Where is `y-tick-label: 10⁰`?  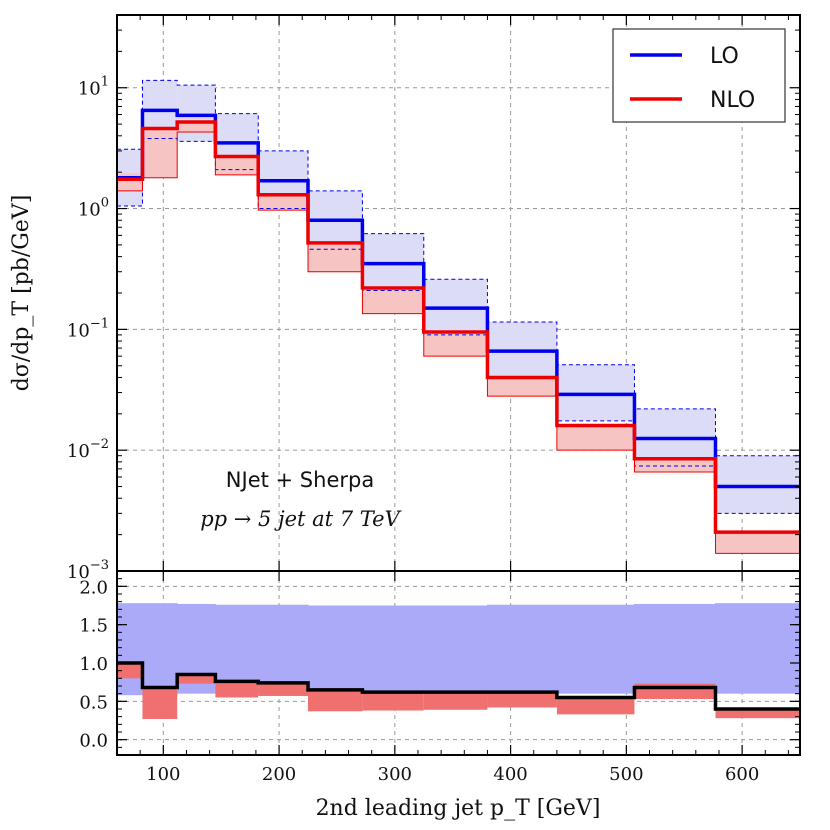
y-tick-label: 10⁰ is located at coordinates (93, 208).